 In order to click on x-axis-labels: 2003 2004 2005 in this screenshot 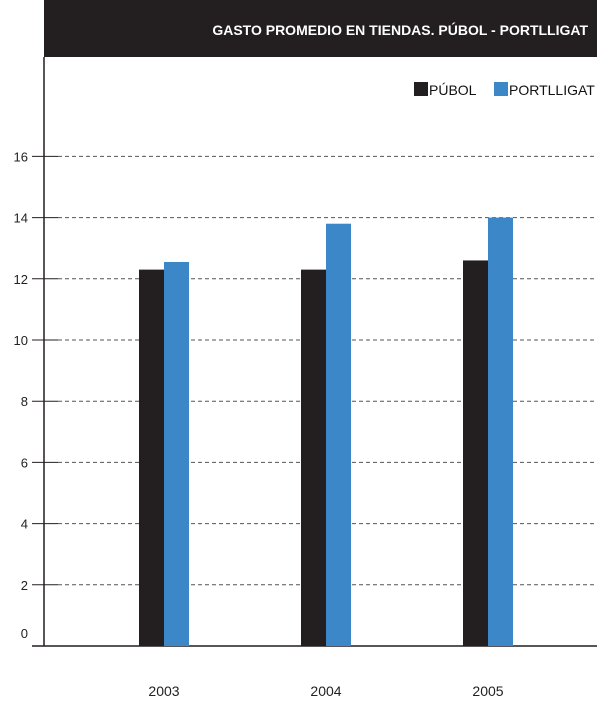, I will do `click(325, 691)`.